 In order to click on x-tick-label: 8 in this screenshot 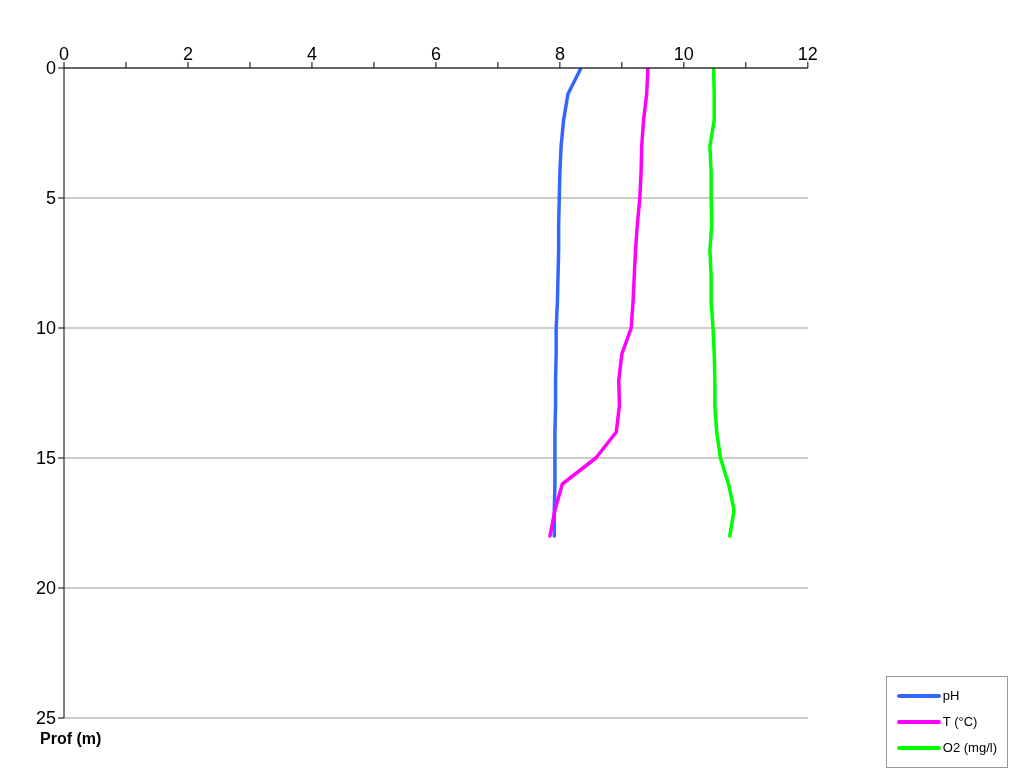, I will do `click(559, 54)`.